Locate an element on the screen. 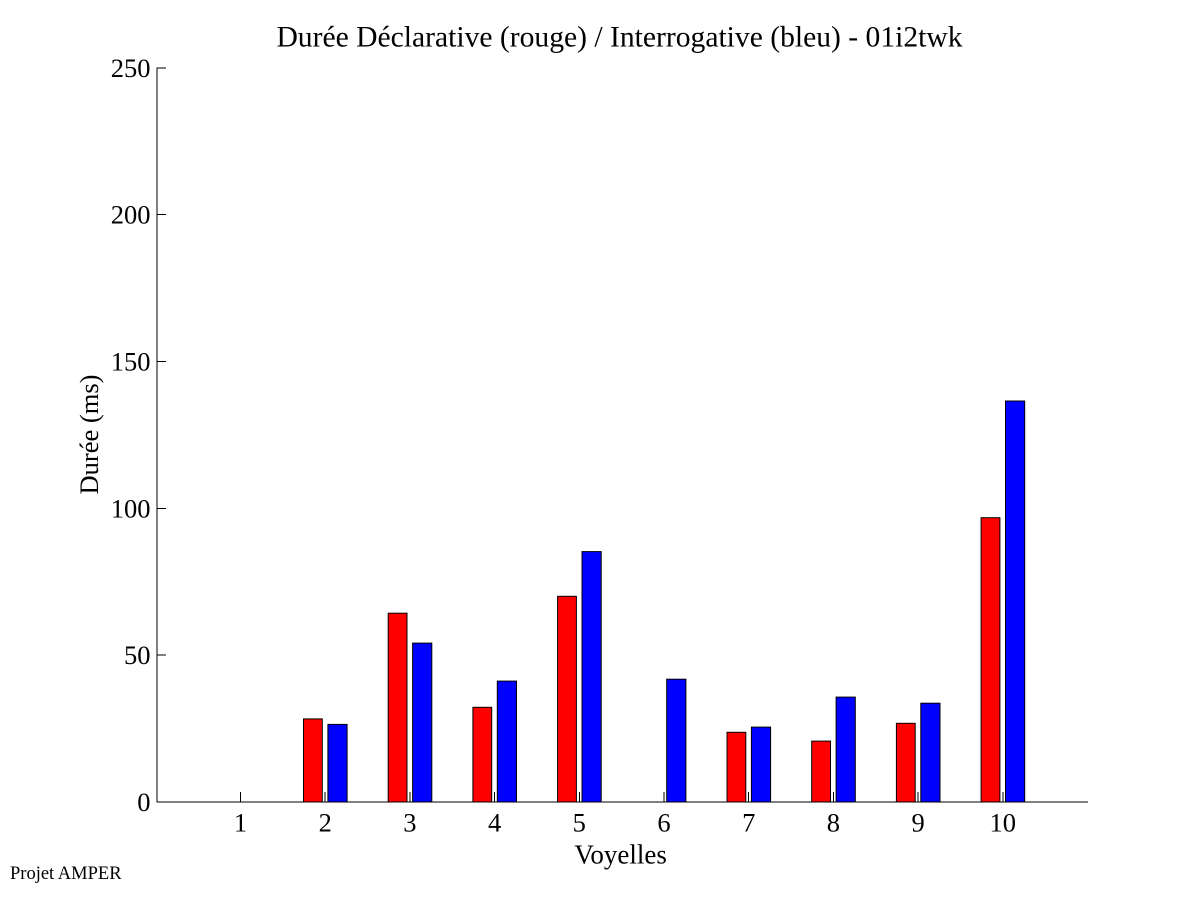 This screenshot has width=1201, height=906. svg-text: Durée (ms) is located at coordinates (89, 435).